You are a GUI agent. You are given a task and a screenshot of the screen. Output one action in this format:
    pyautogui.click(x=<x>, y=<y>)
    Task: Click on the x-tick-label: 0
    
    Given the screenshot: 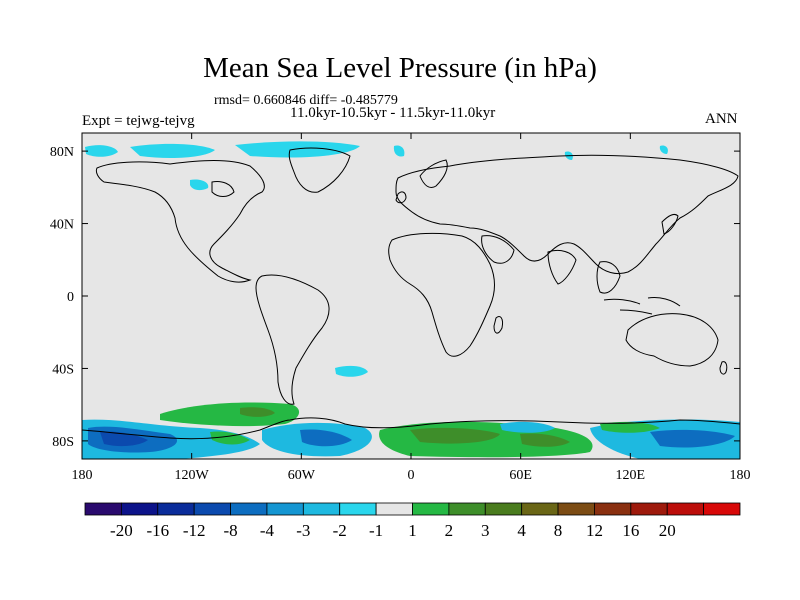 What is the action you would take?
    pyautogui.click(x=411, y=475)
    